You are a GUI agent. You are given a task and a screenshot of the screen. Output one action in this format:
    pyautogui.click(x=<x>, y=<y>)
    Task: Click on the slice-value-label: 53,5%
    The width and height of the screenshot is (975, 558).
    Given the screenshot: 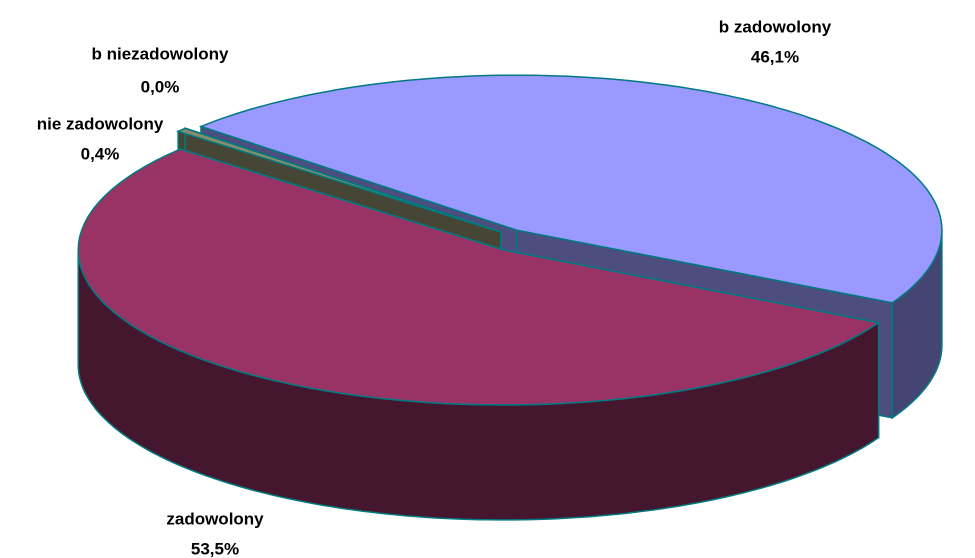 What is the action you would take?
    pyautogui.click(x=215, y=548)
    